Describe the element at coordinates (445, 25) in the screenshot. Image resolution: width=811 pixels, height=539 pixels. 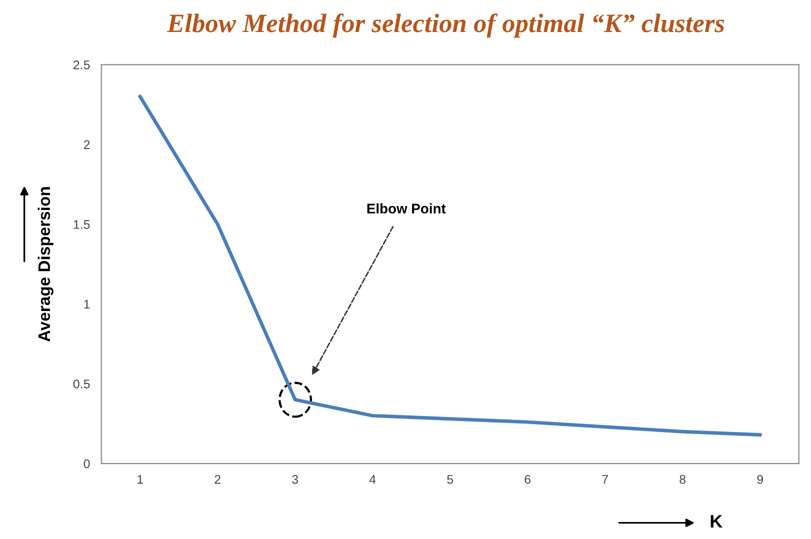
I see `chart-title: Elbow Method for selection of optimal “K” clusters` at that location.